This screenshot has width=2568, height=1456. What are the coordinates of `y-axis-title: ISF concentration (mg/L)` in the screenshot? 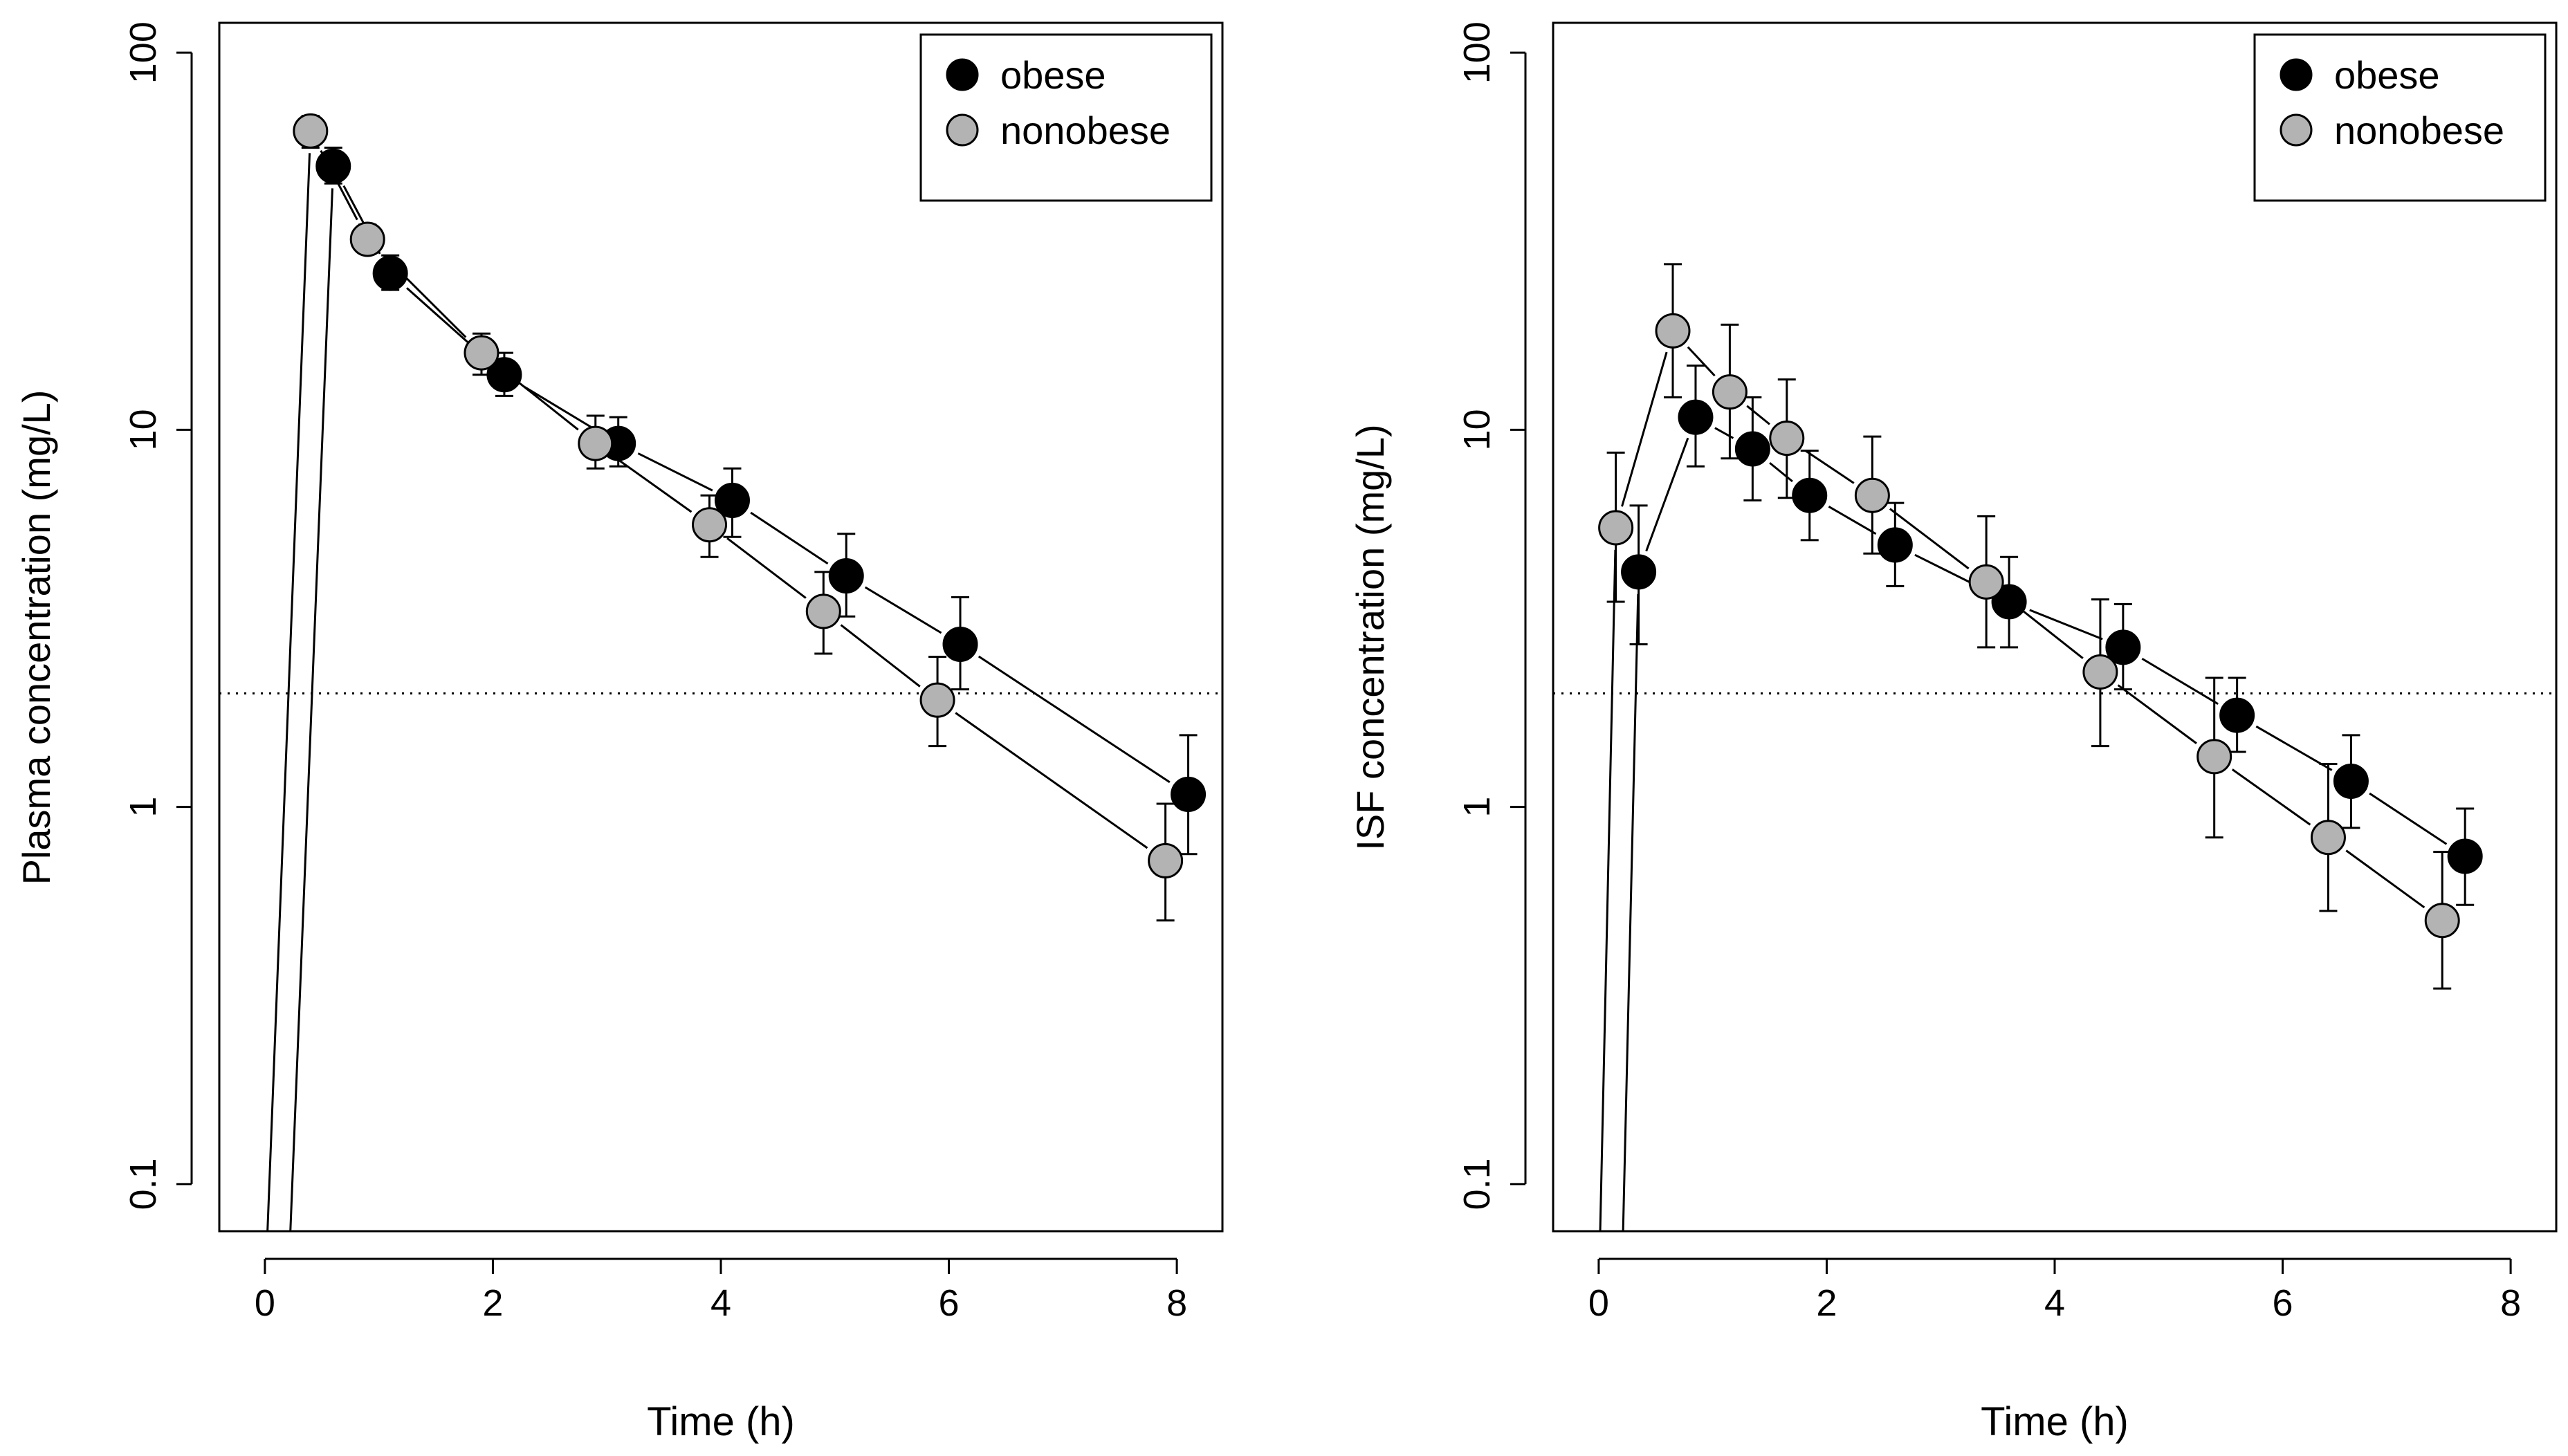 It's located at (1370, 637).